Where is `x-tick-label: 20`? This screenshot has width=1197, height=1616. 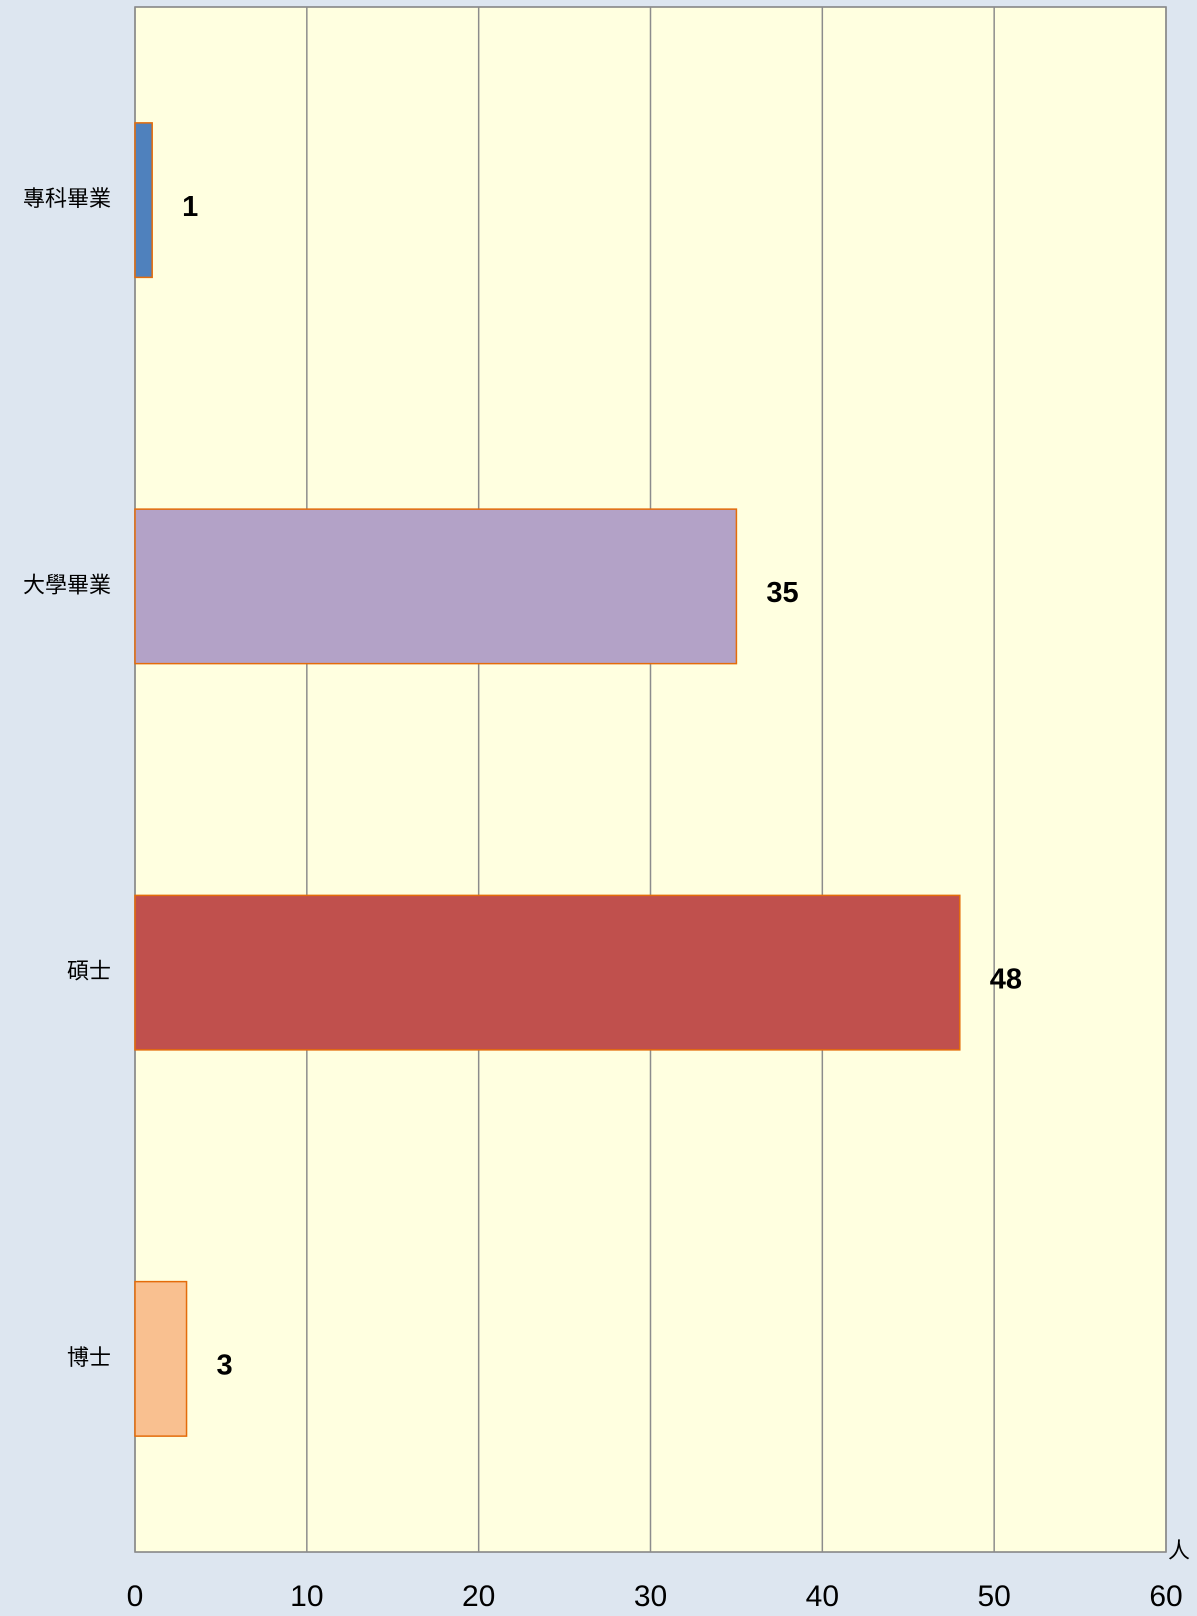 x-tick-label: 20 is located at coordinates (478, 1596).